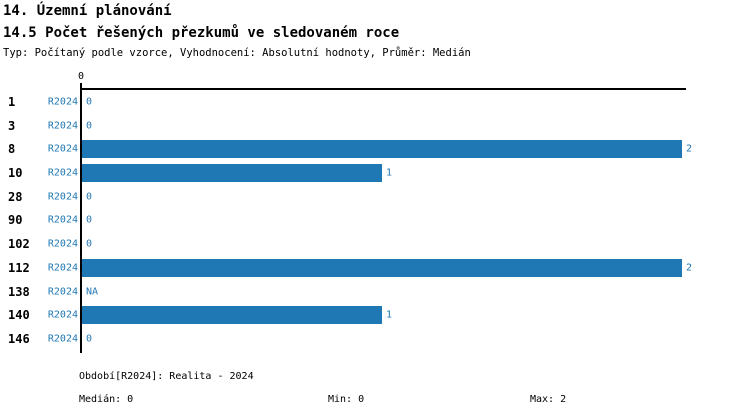  Describe the element at coordinates (81, 220) in the screenshot. I see `y-axis-line` at that location.